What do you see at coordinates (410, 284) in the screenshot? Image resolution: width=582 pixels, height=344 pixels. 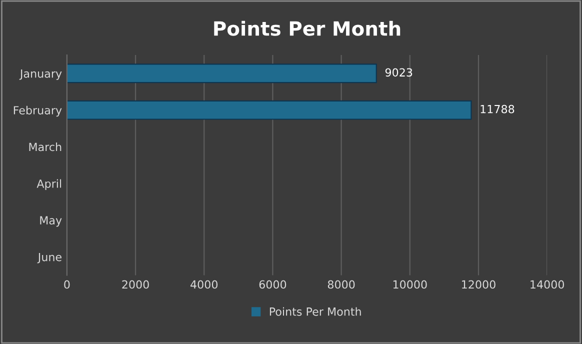 I see `x-tick-label: 10000` at bounding box center [410, 284].